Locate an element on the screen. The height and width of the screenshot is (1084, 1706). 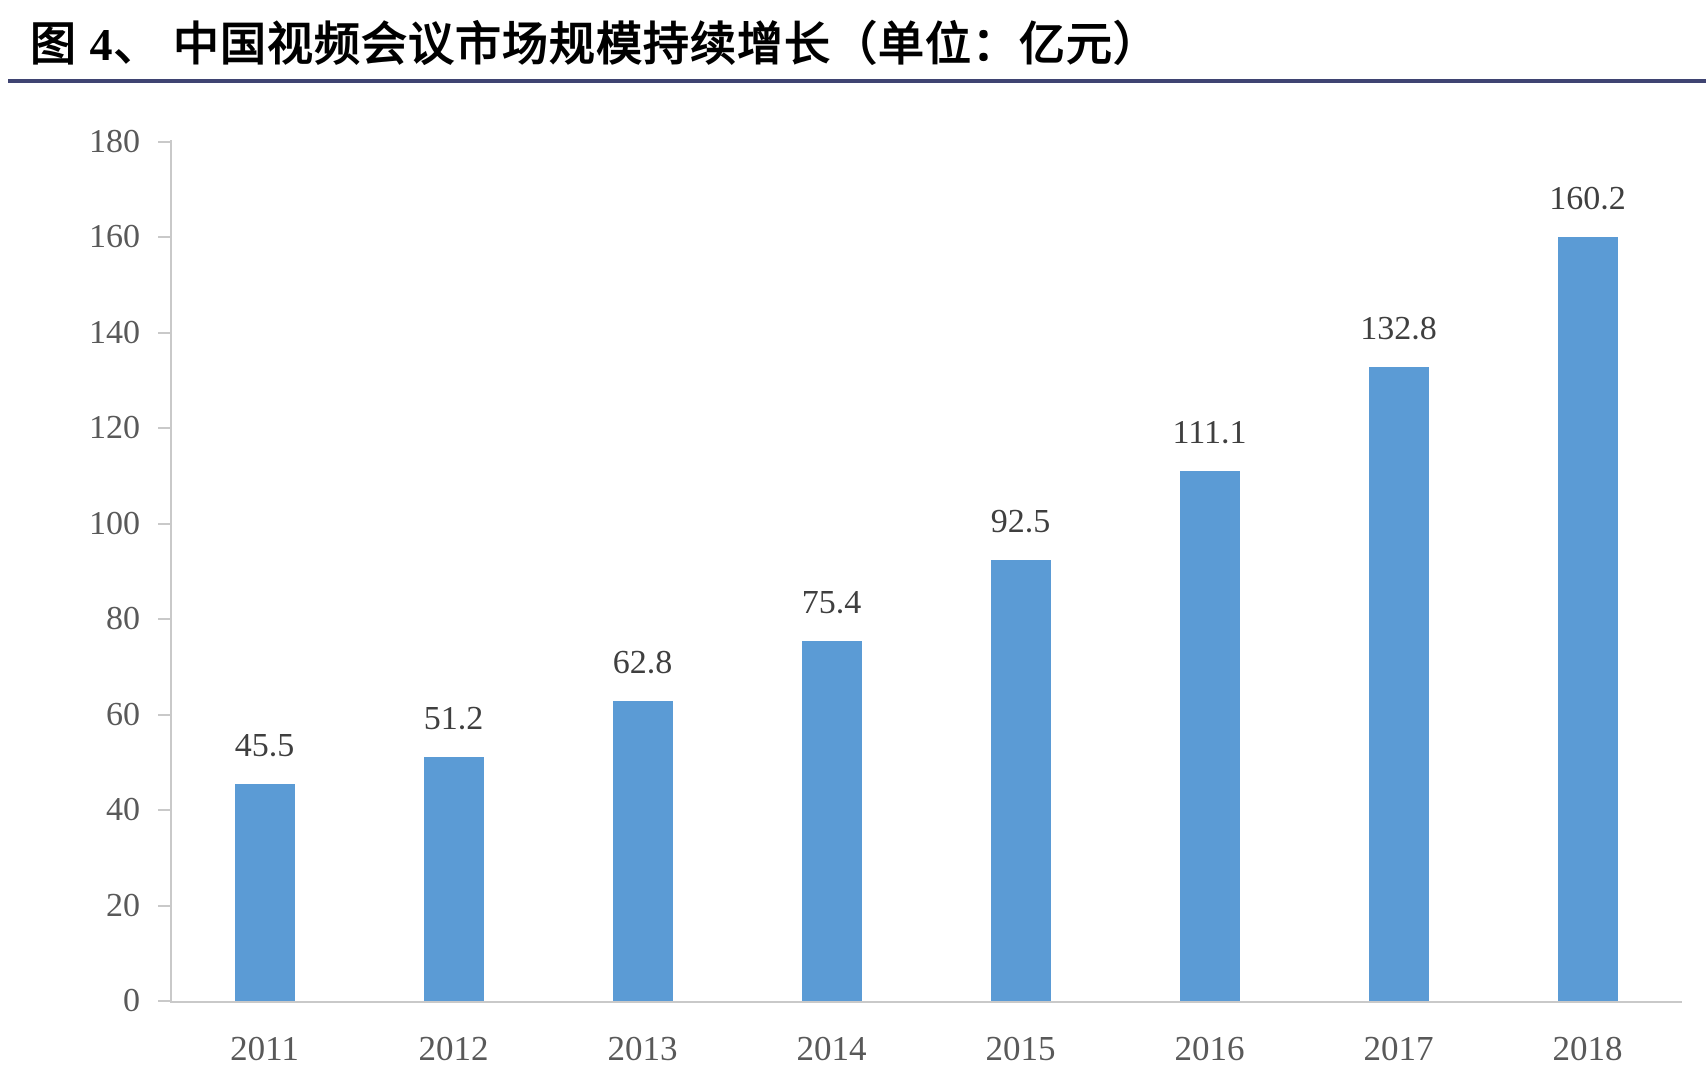
bar-value-label: 62.8 is located at coordinates (642, 663).